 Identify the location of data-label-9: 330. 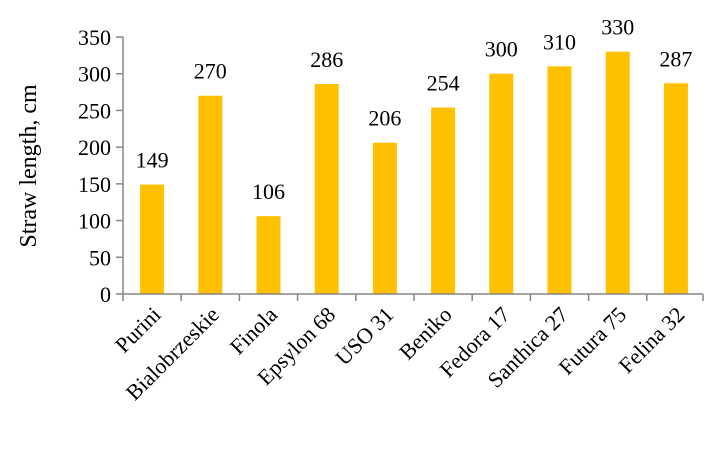
(617, 27).